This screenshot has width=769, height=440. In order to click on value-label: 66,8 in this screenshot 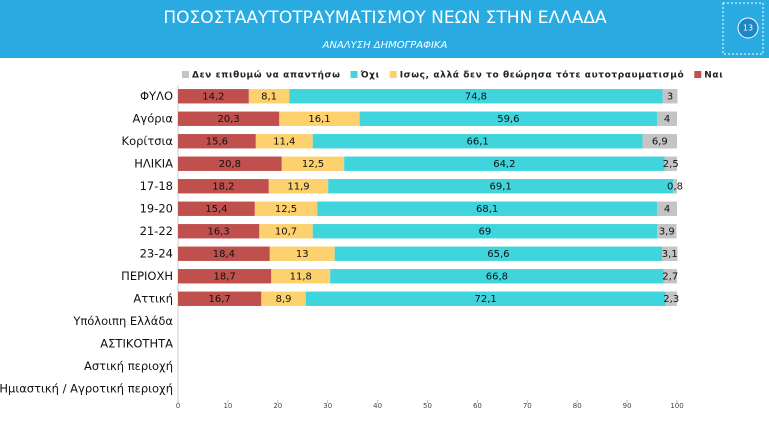, I will do `click(497, 276)`.